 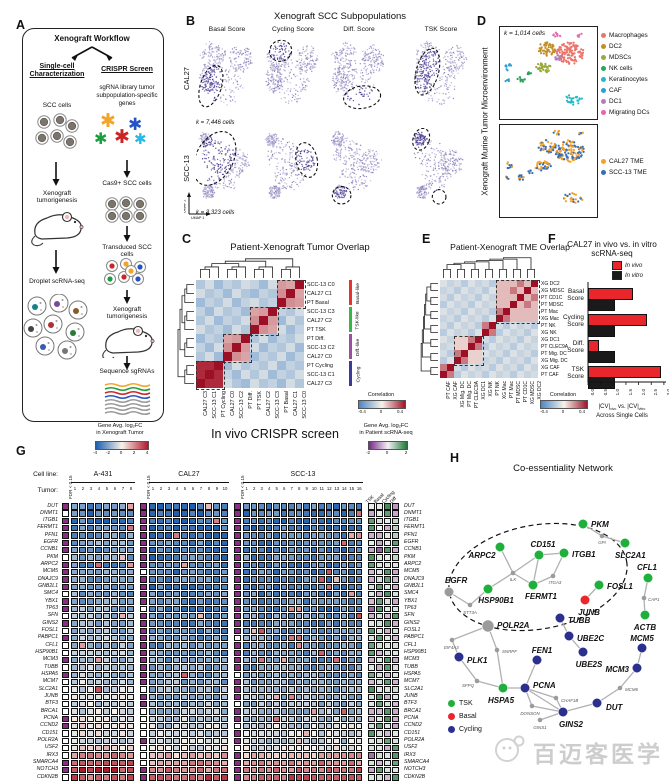 I want to click on gene-label: FERMT1, so click(x=47, y=527).